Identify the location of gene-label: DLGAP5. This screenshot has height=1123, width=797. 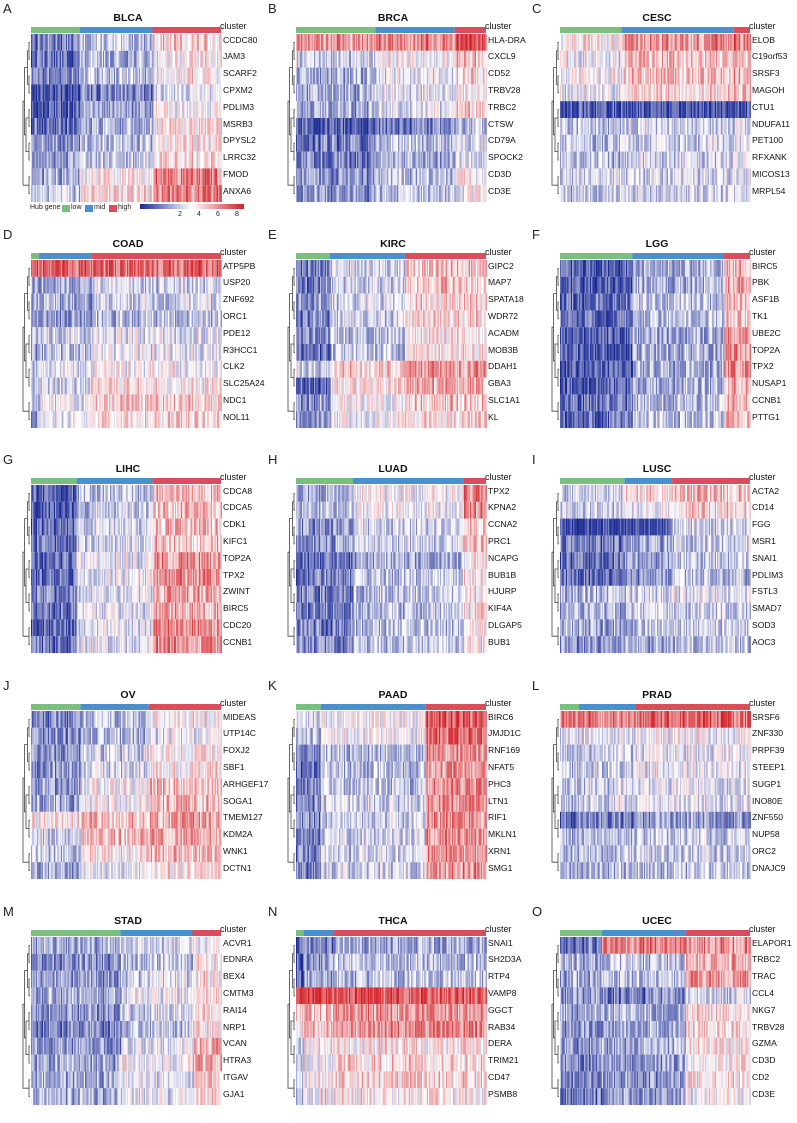
(505, 625).